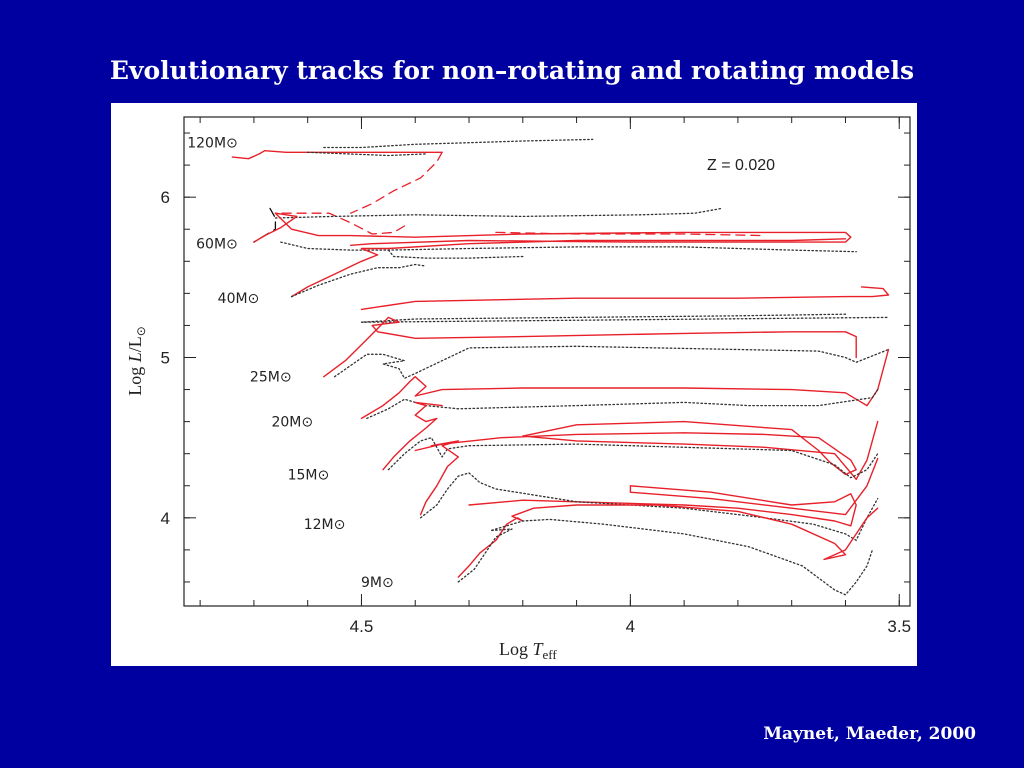  Describe the element at coordinates (377, 583) in the screenshot. I see `mass-label: 9M⊙` at that location.